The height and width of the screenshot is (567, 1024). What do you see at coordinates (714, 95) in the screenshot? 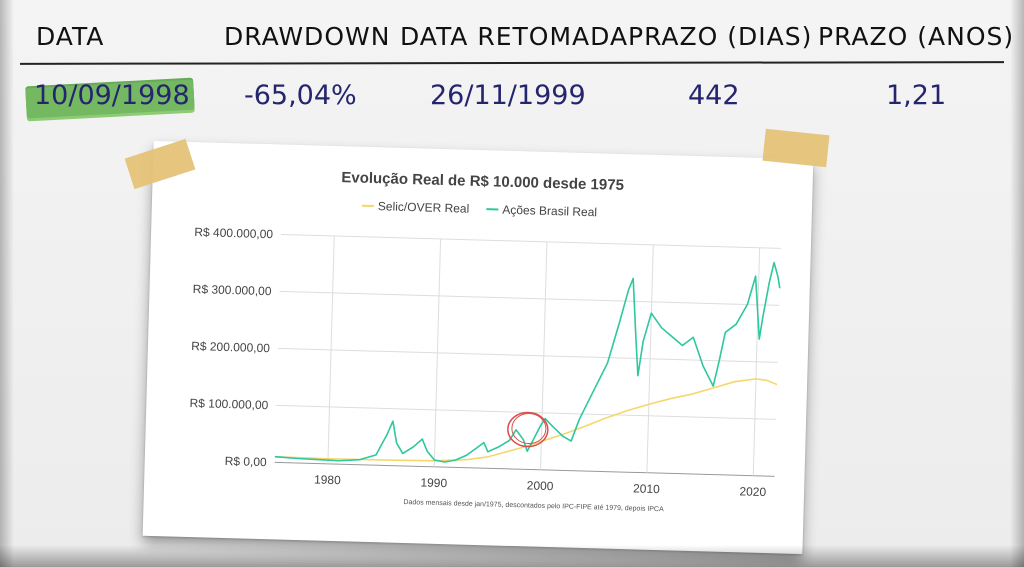
I see `value-prazo-dias: 442` at bounding box center [714, 95].